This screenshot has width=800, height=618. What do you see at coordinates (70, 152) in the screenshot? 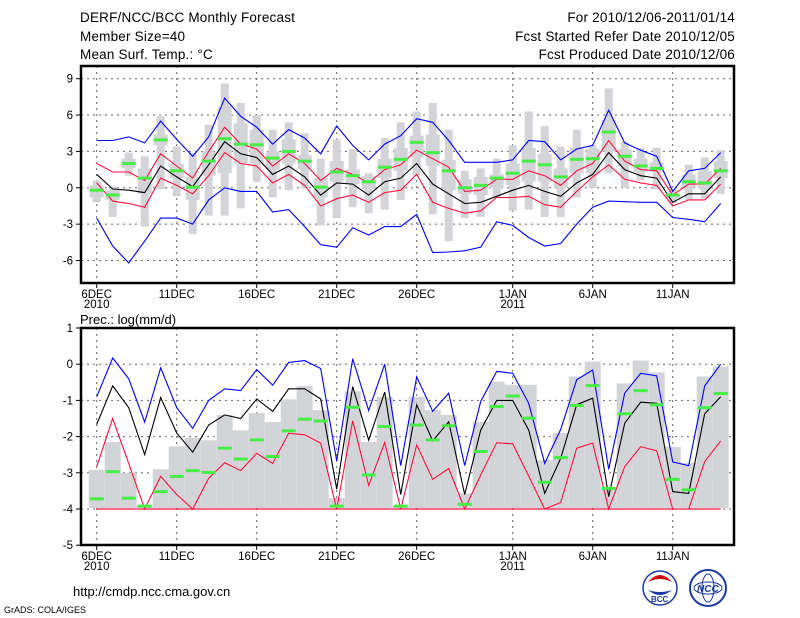
I see `y-tick-label: 3` at bounding box center [70, 152].